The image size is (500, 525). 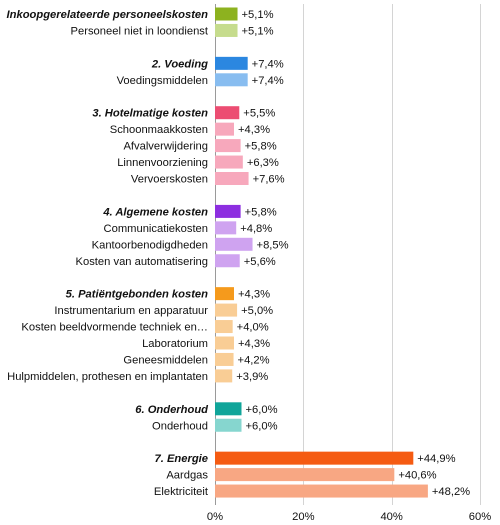 What do you see at coordinates (137, 295) in the screenshot?
I see `group-heading-label: 5. Patiëntgebonden kosten` at bounding box center [137, 295].